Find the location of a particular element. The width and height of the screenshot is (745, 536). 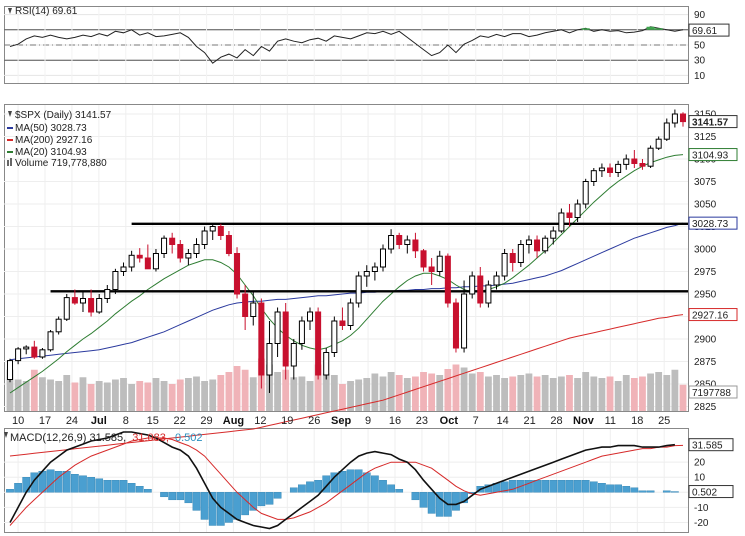

x-tick-label: Jul is located at coordinates (99, 421).